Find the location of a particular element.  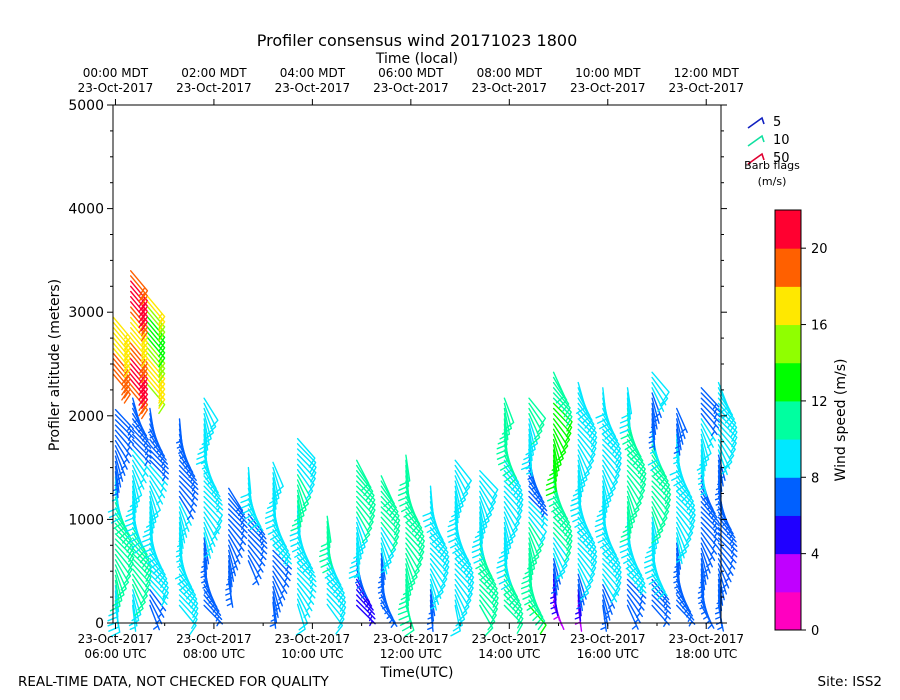

colorbar-label: Wind speed (m/s) is located at coordinates (841, 420).